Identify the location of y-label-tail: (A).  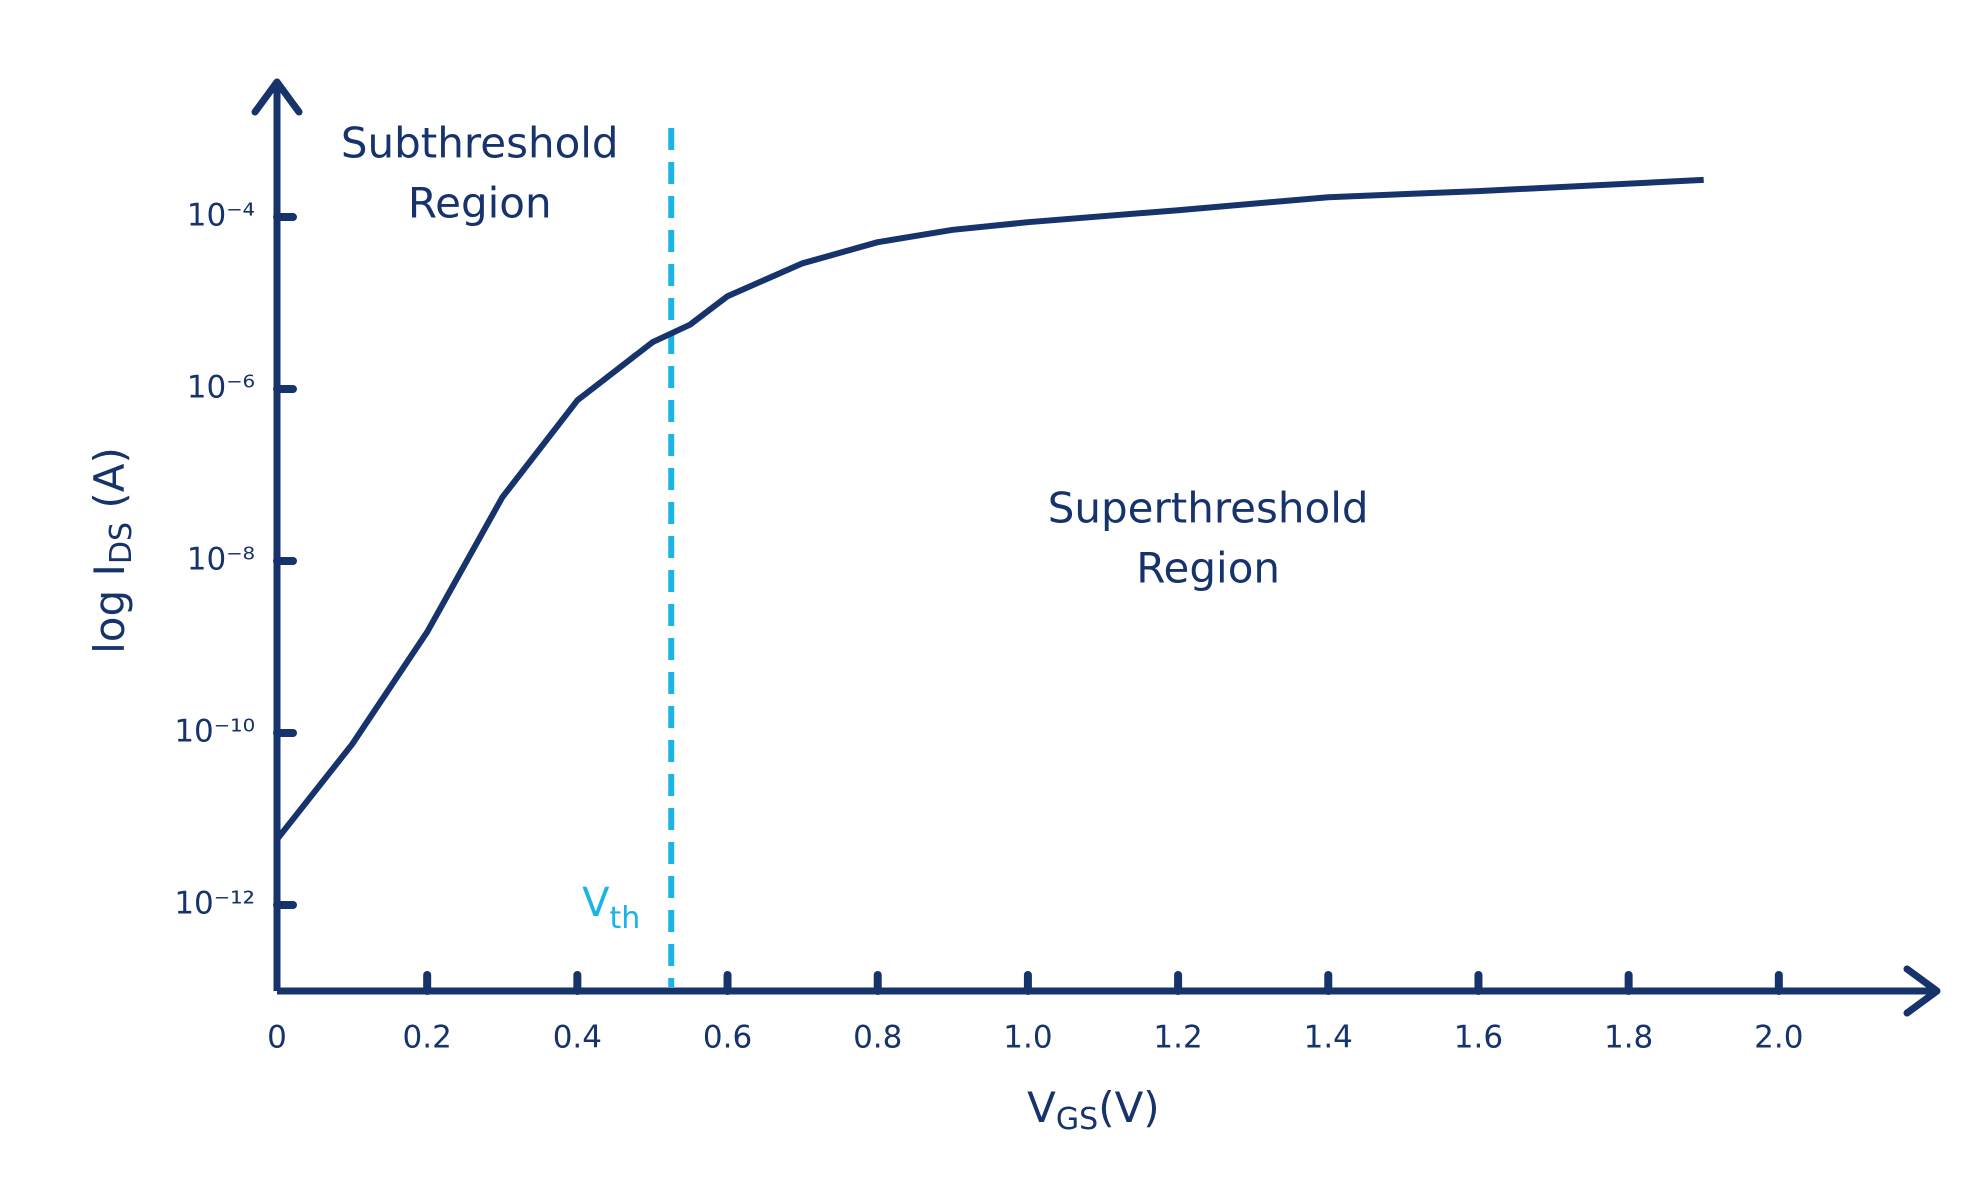
(109, 484).